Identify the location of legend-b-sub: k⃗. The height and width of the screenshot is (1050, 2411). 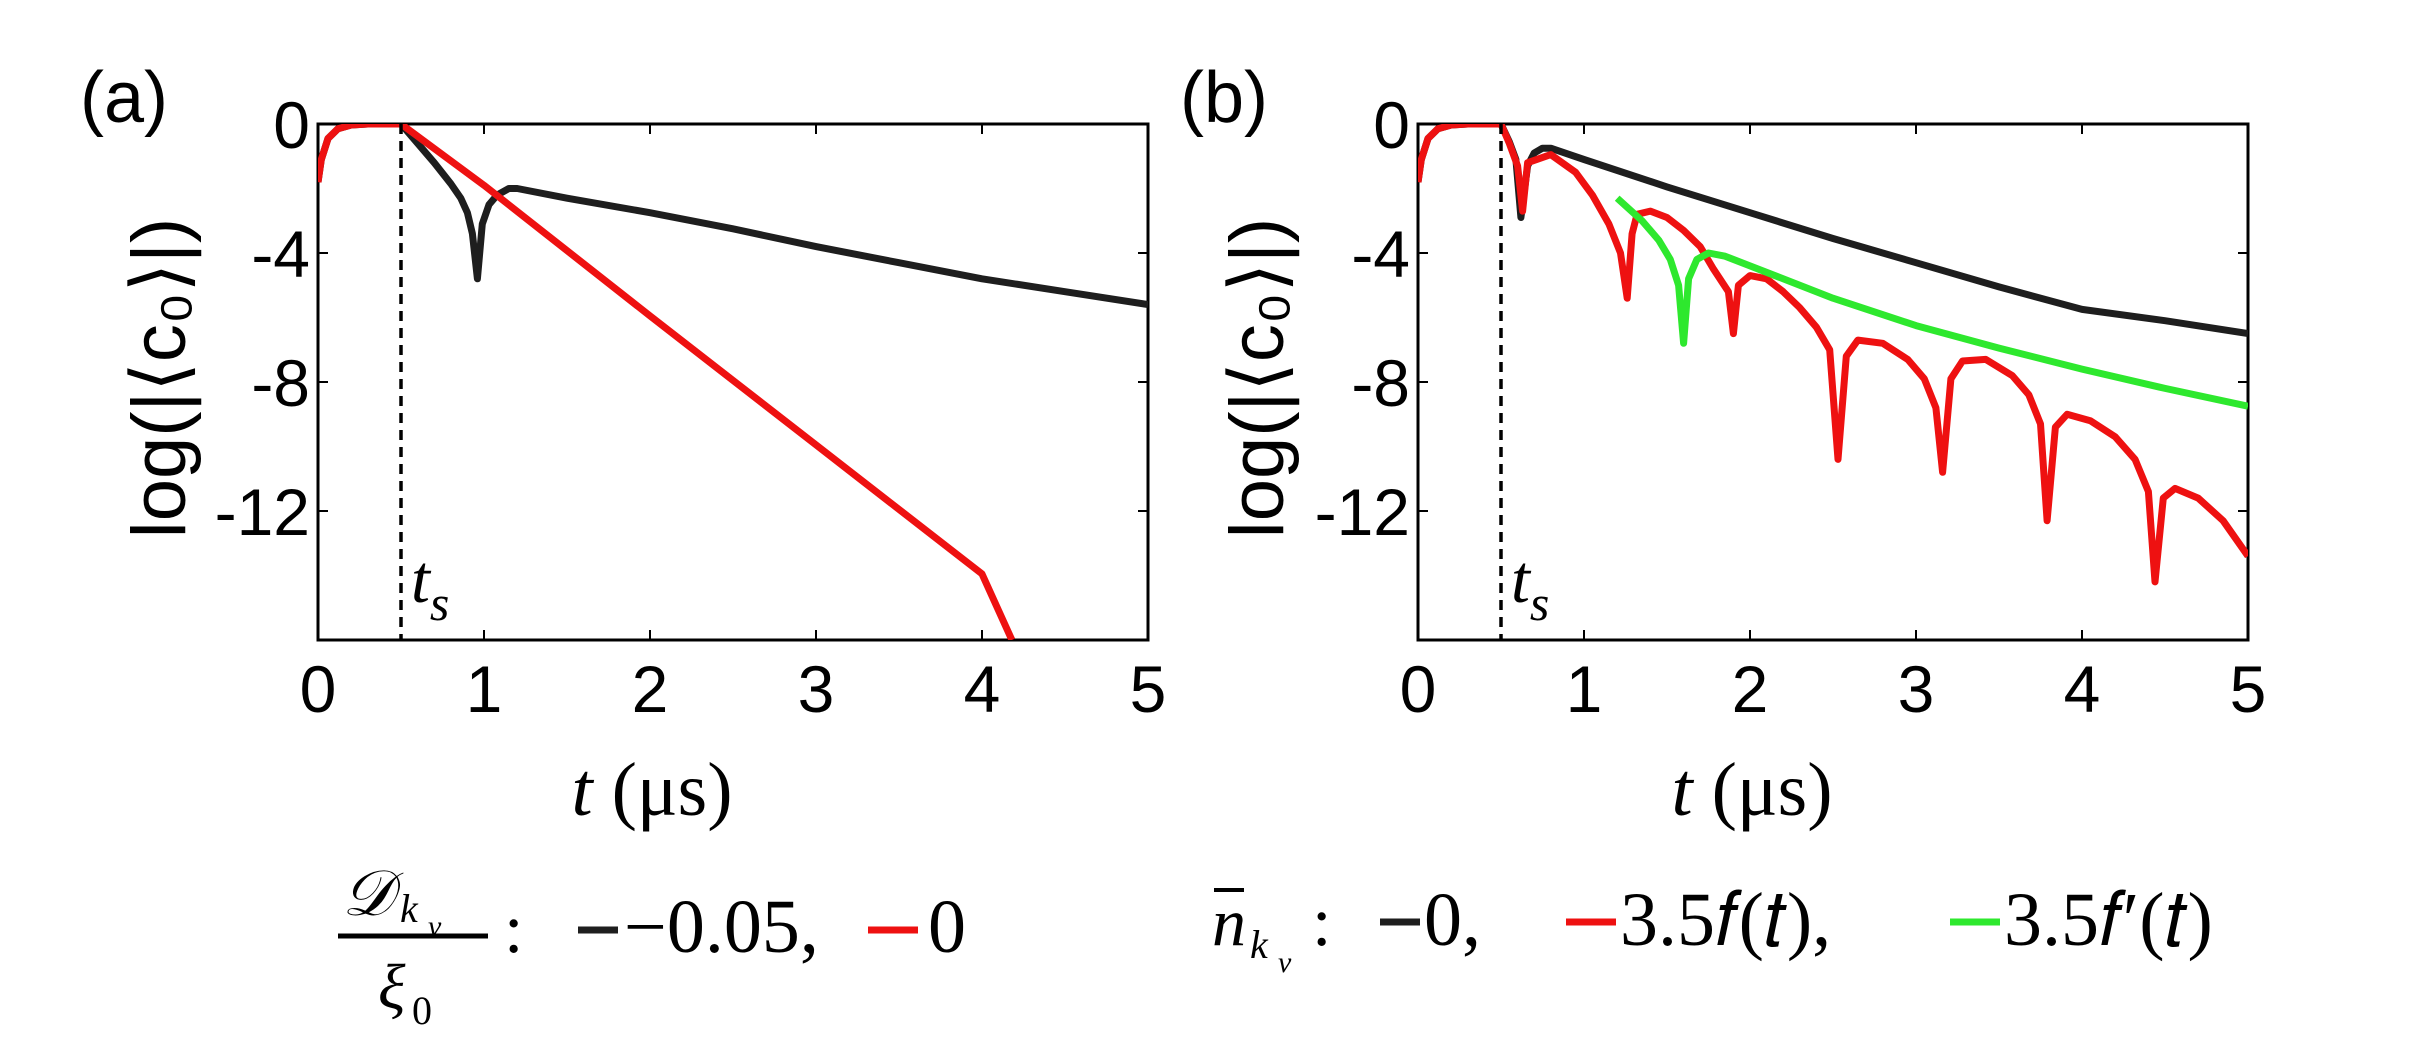
(1274, 944).